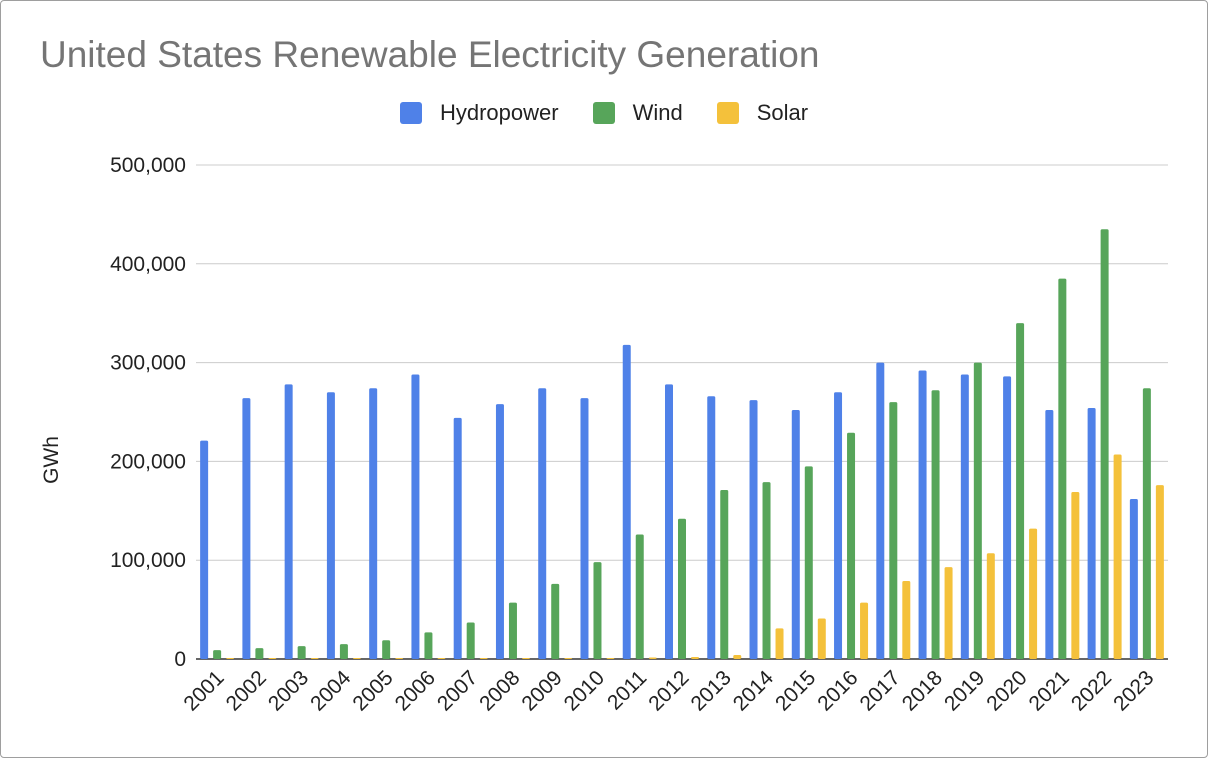  Describe the element at coordinates (259, 653) in the screenshot. I see `bar-wind-2002` at that location.